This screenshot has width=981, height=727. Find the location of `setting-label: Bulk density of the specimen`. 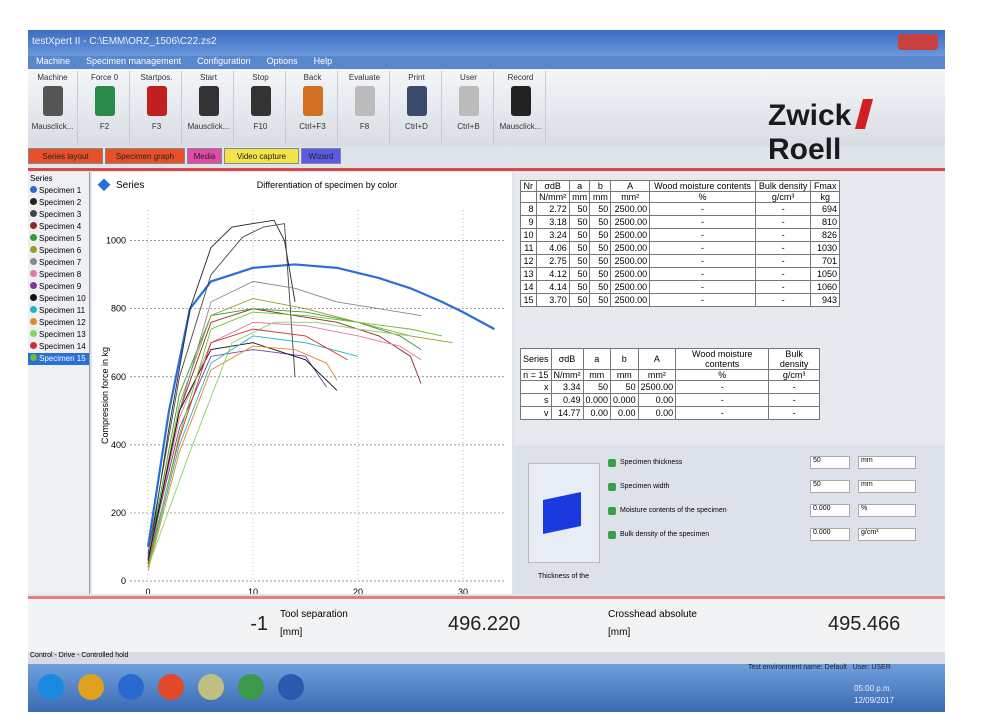

setting-label: Bulk density of the specimen is located at coordinates (665, 534).